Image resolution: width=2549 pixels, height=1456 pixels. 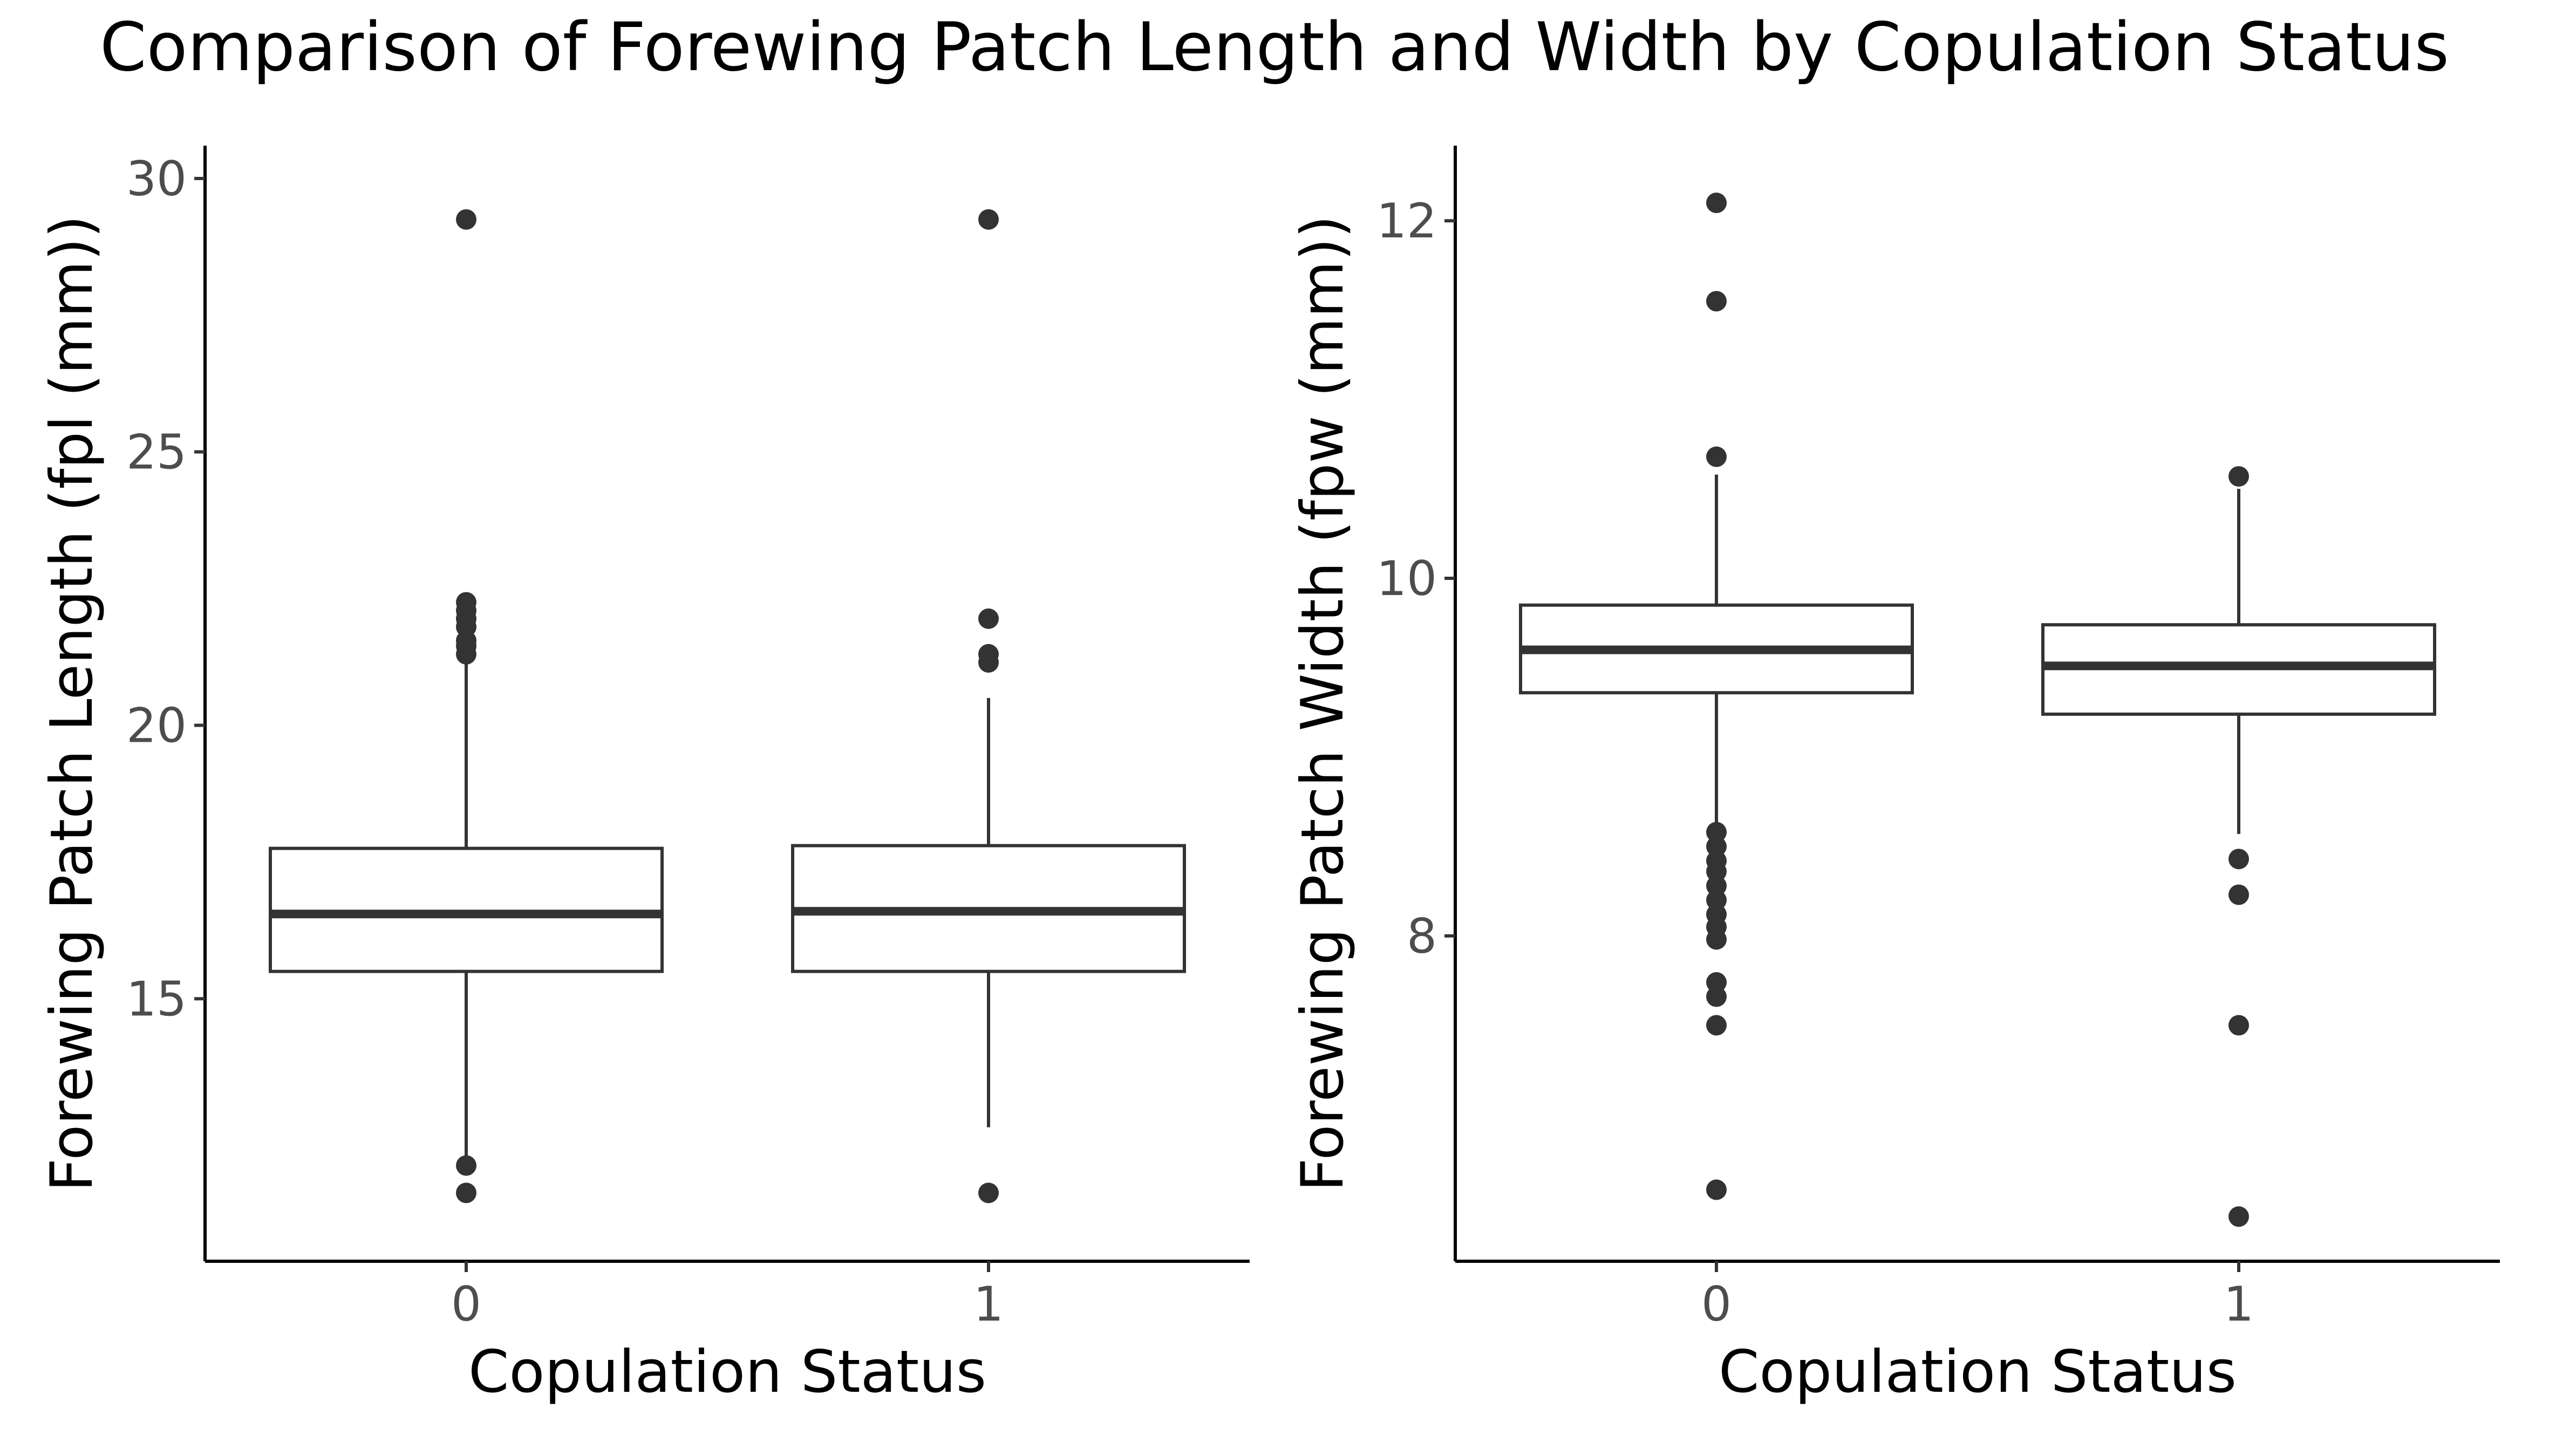 I want to click on x-axis-title-length: Copulation Status, so click(x=727, y=1372).